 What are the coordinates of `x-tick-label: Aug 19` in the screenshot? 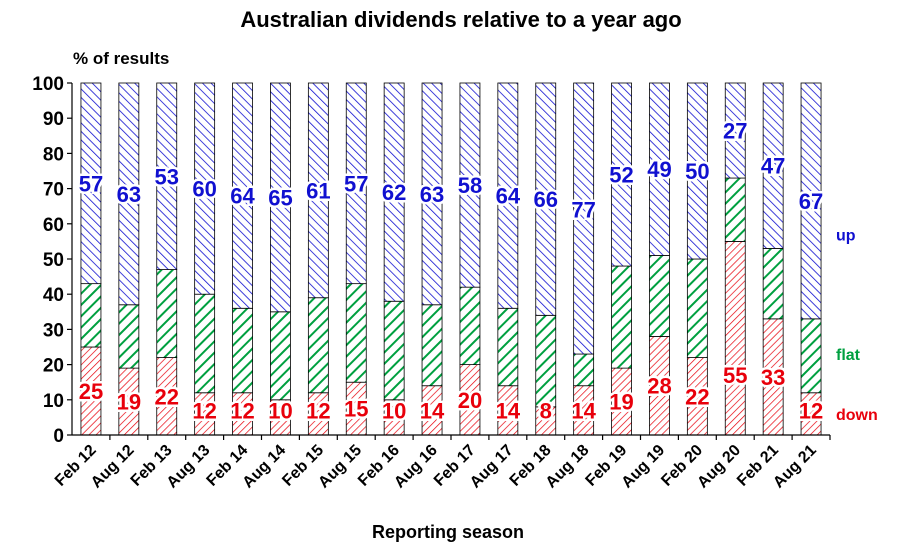 It's located at (644, 467).